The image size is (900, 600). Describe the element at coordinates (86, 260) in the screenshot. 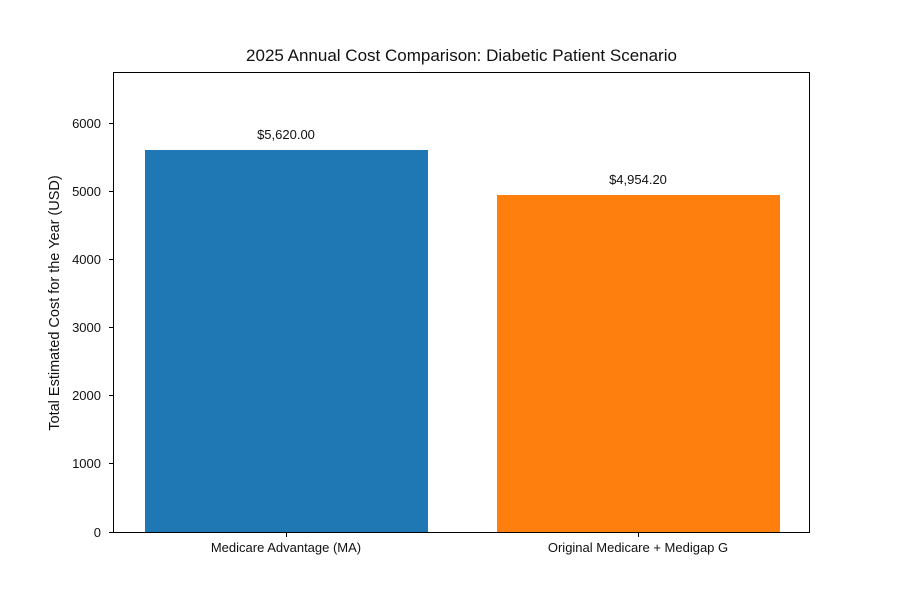

I see `y-tick-label: 4000` at that location.